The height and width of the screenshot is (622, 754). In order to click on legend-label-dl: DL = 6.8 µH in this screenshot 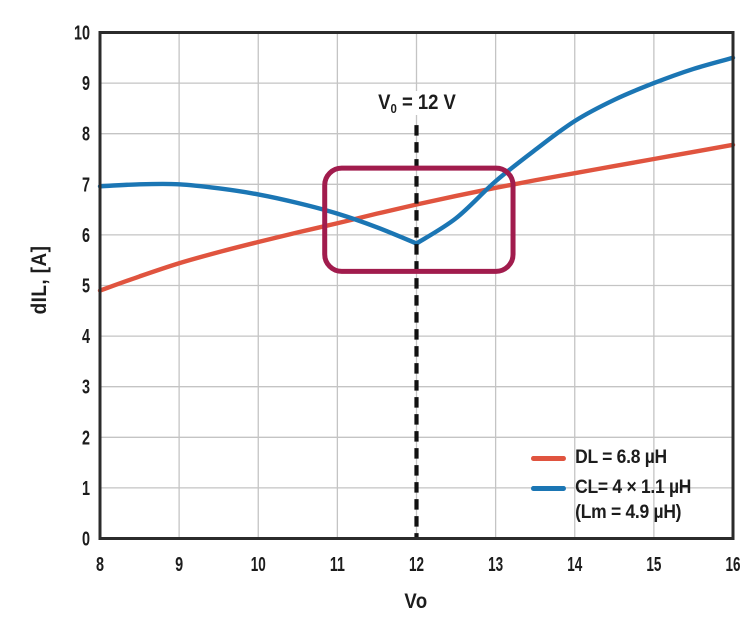, I will do `click(621, 457)`.